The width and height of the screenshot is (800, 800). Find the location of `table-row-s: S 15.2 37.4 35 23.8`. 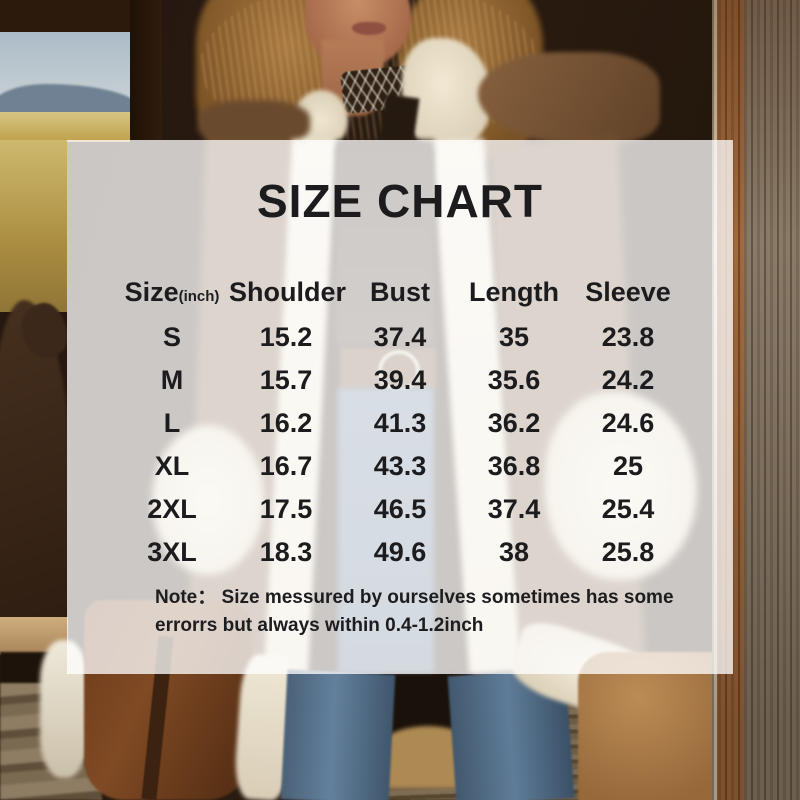

table-row-s: S 15.2 37.4 35 23.8 is located at coordinates (400, 337).